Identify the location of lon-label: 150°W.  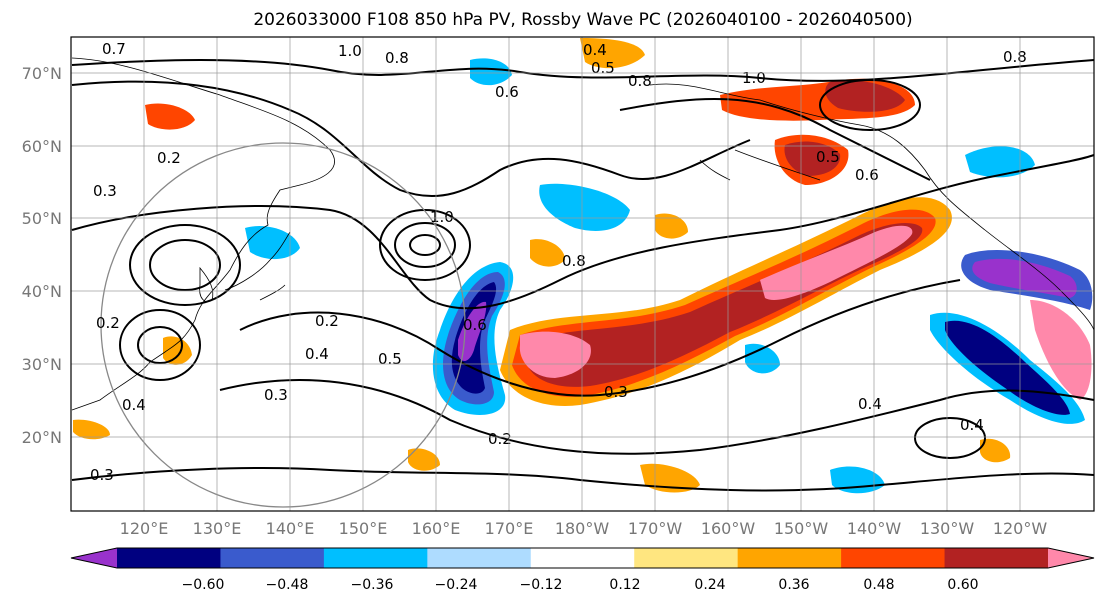
(801, 528).